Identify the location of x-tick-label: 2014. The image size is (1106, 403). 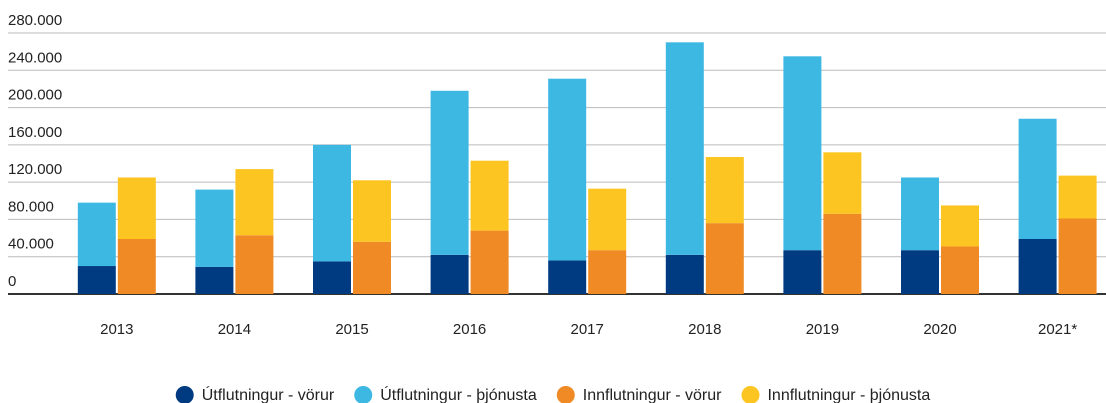
(234, 329).